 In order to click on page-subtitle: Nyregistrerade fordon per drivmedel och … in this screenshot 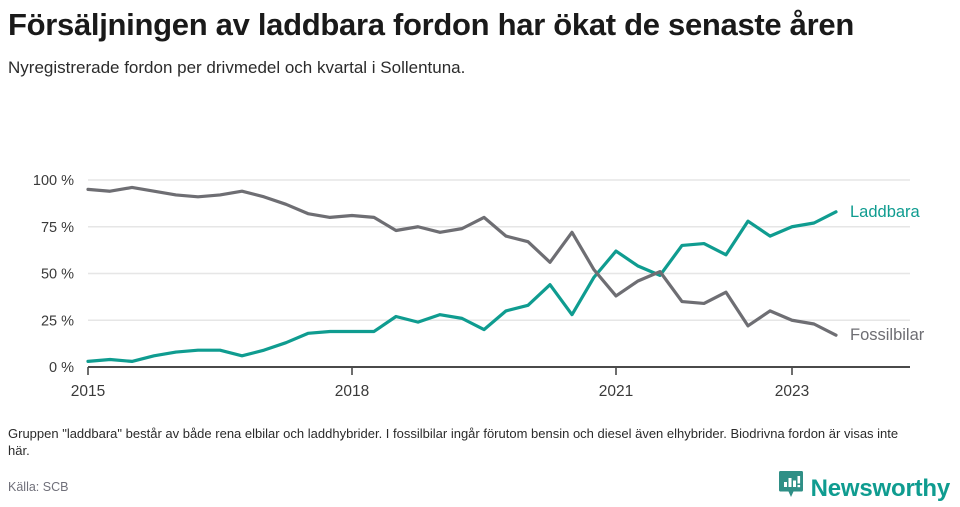, I will do `click(237, 67)`.